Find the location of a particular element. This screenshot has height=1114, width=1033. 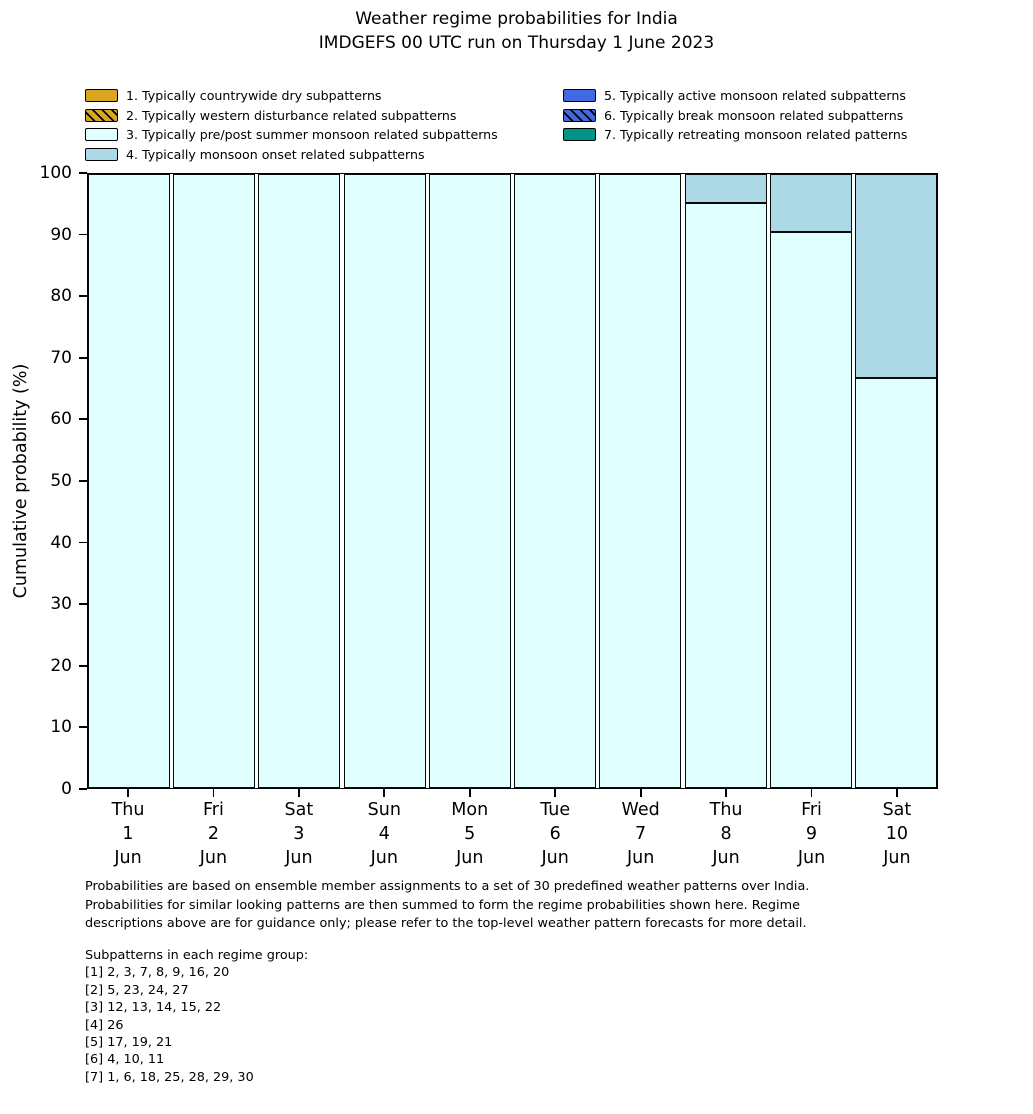

y-tick-90: 90 is located at coordinates (68, 235).